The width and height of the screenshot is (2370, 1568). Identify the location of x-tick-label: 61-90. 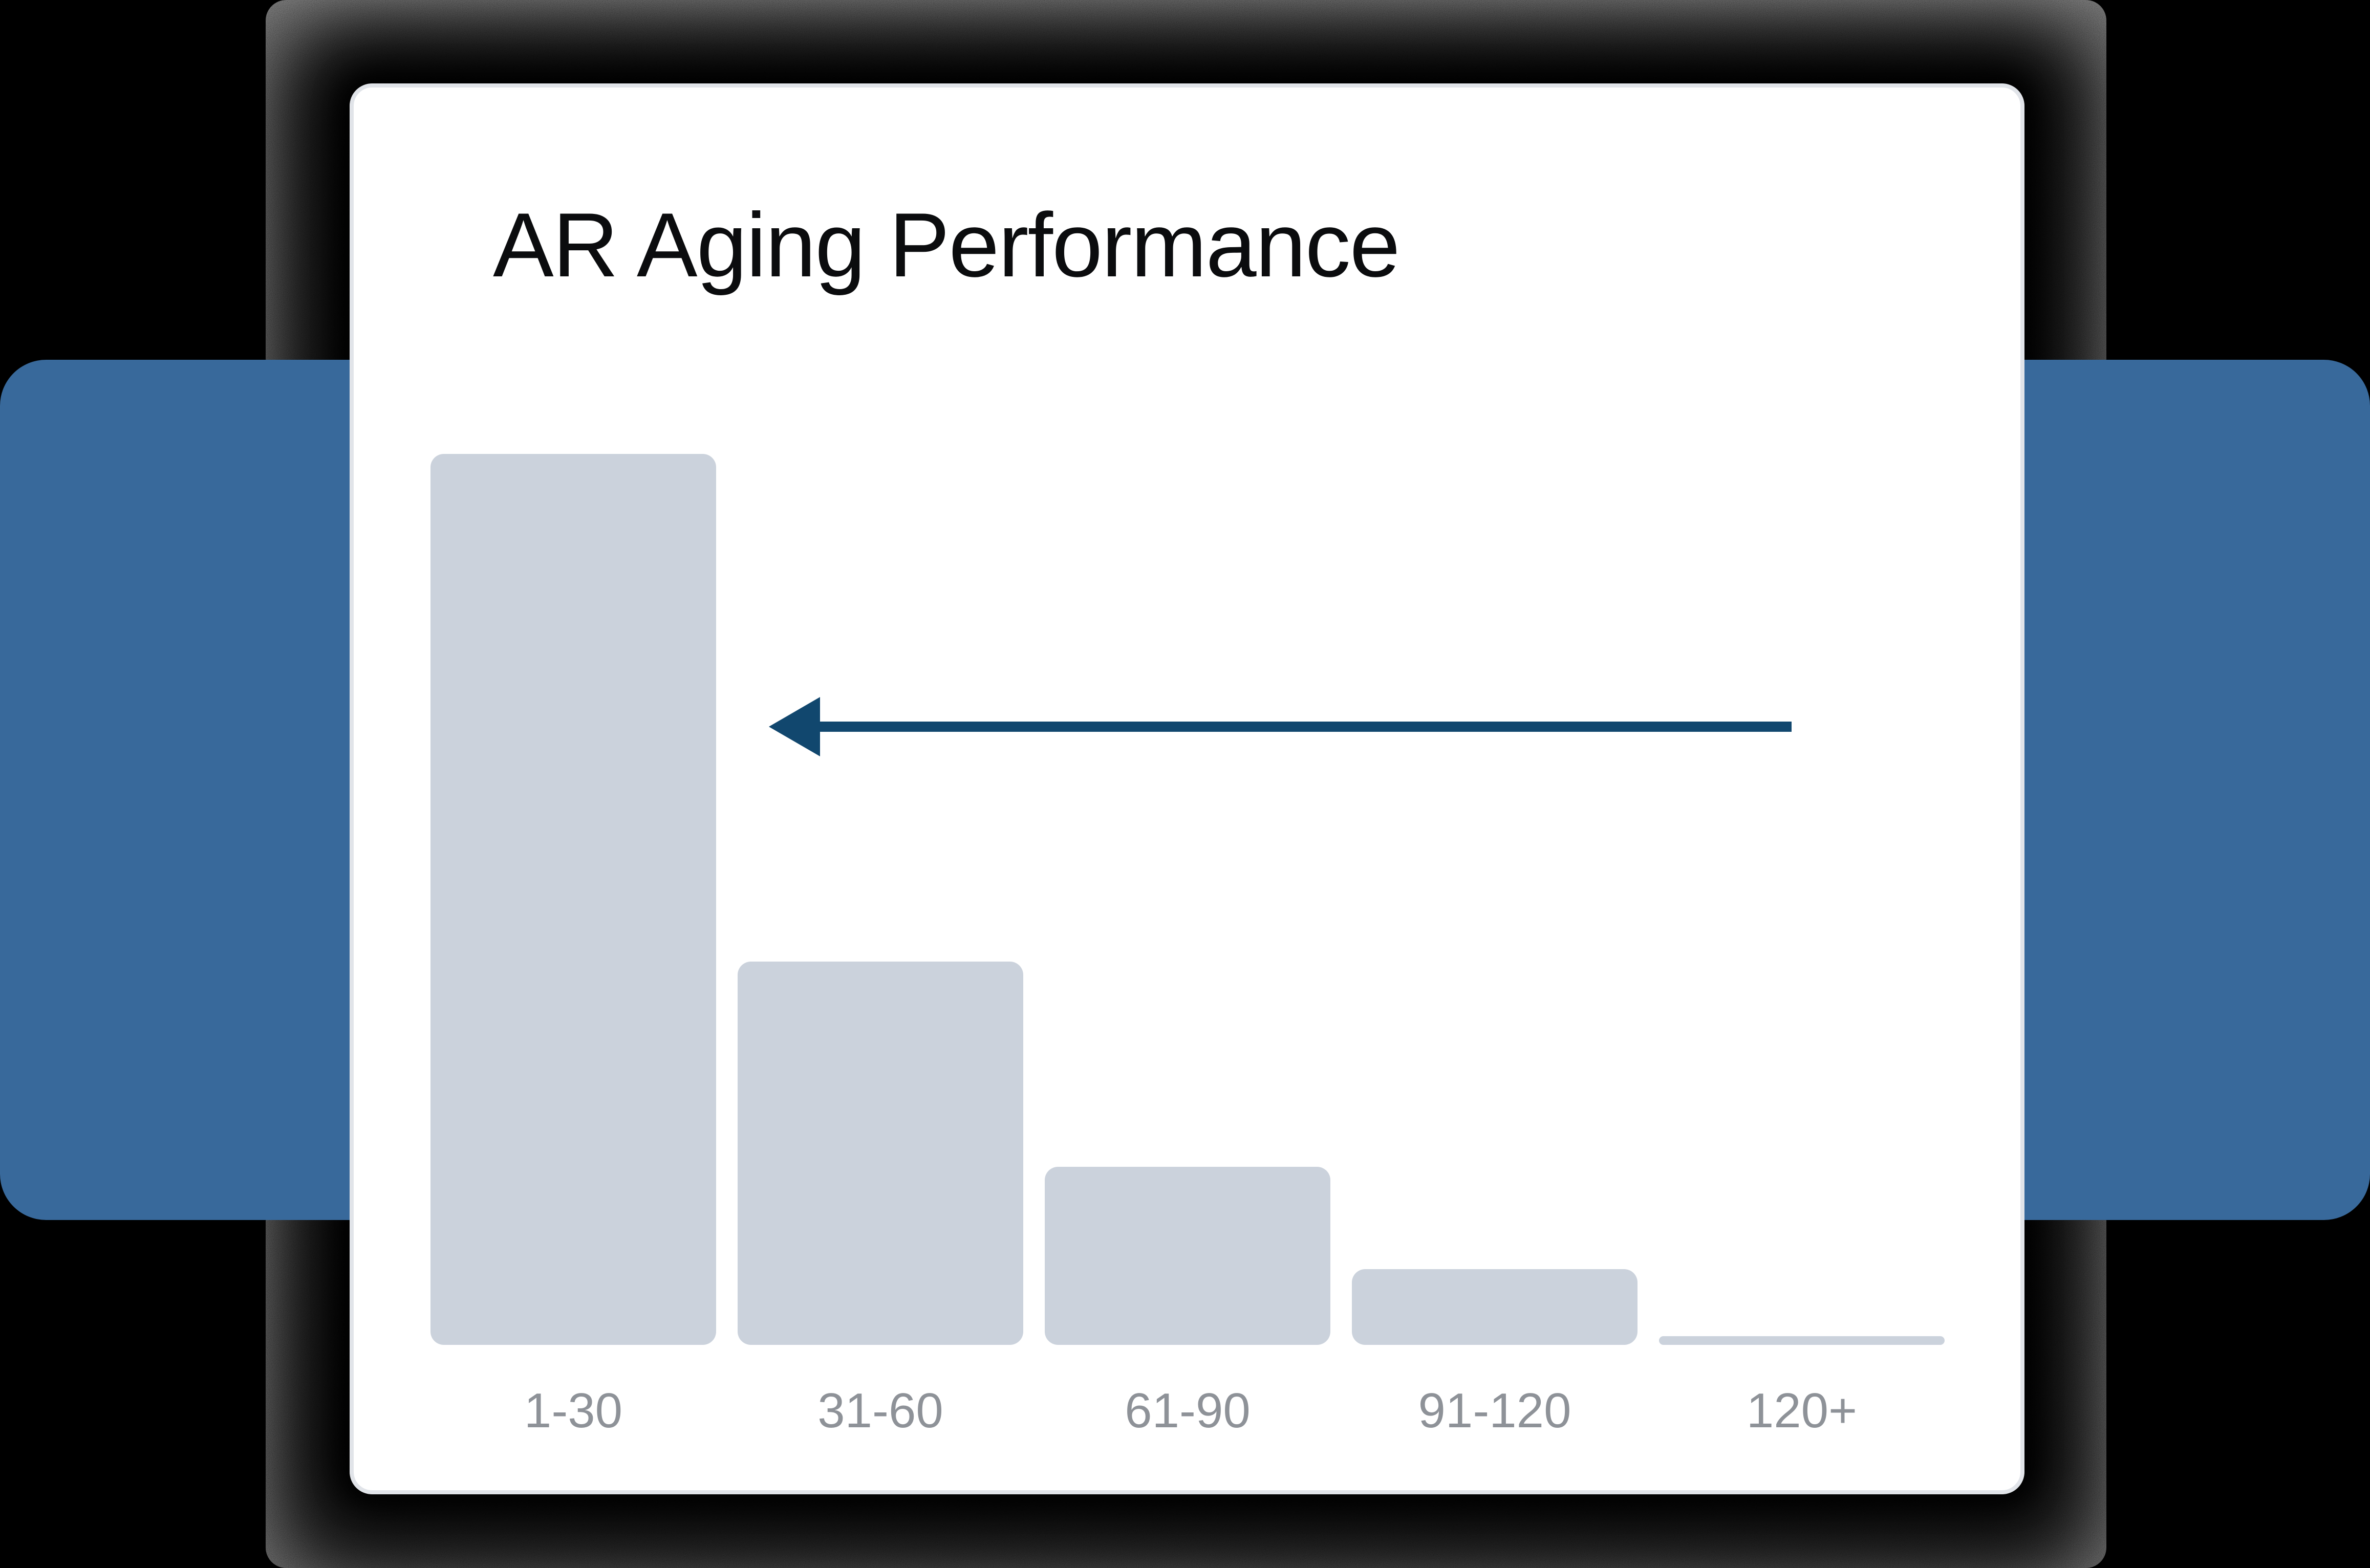
(1188, 1410).